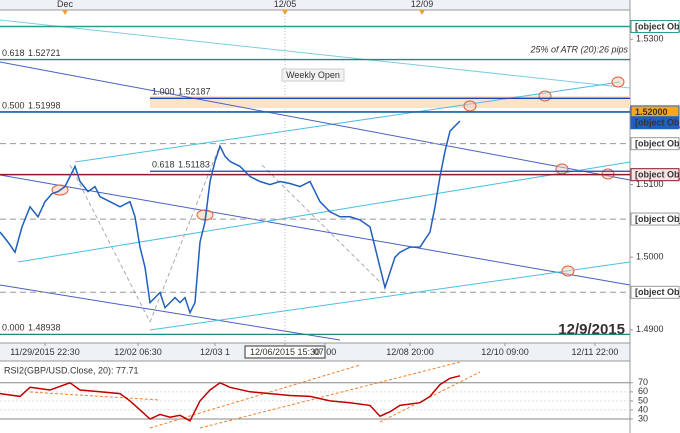 This screenshot has width=680, height=433. Describe the element at coordinates (643, 409) in the screenshot. I see `y-tick-label: 40` at that location.